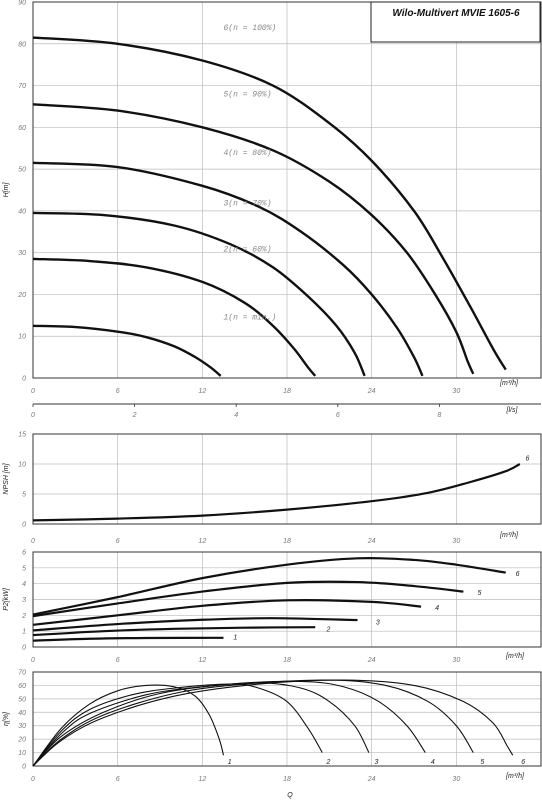 This screenshot has height=800, width=542. I want to click on head-xtick-m3h: 24, so click(371, 391).